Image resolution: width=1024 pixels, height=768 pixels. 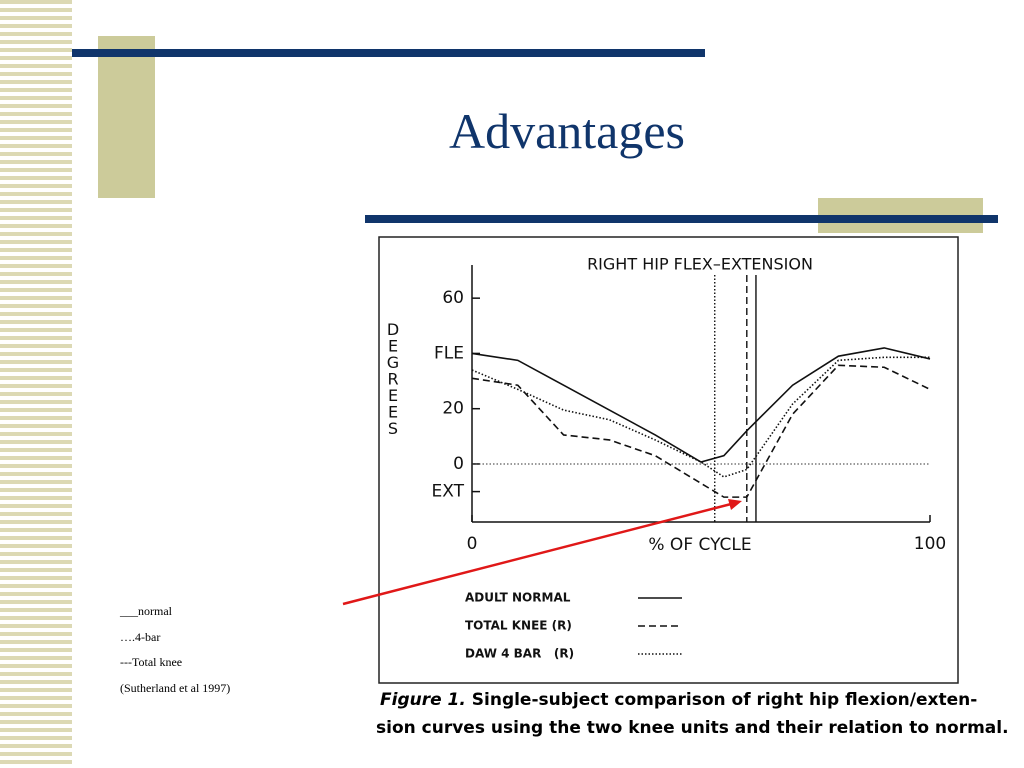 I want to click on y-tick-label: 60, so click(x=453, y=298).